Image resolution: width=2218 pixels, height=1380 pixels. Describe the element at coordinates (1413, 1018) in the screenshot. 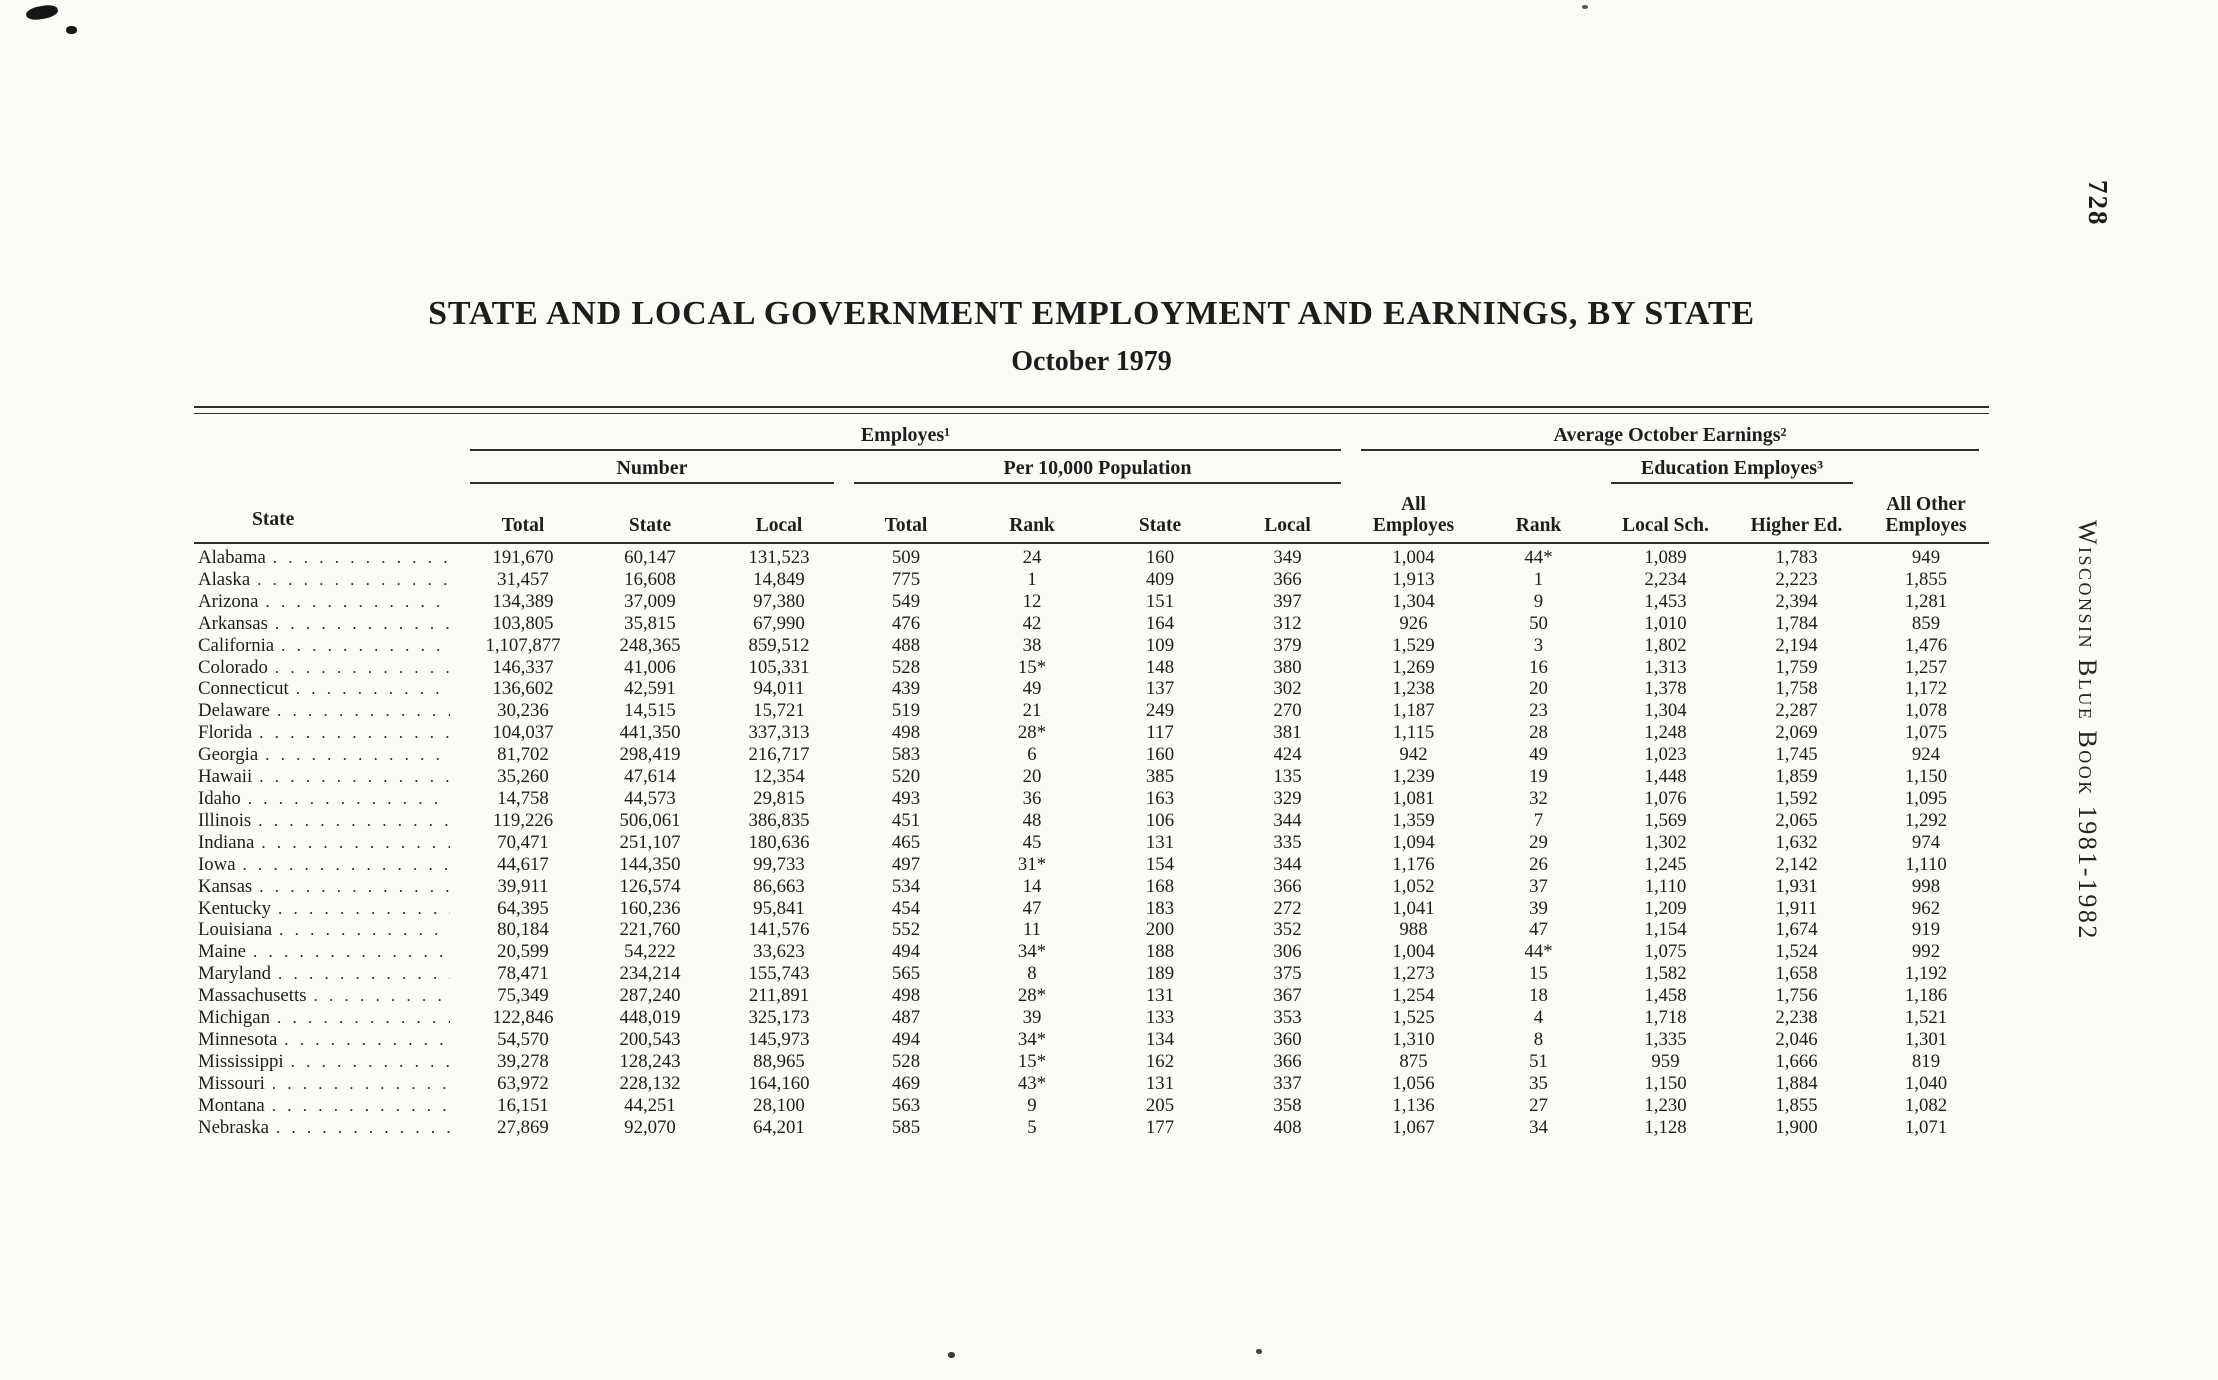

I see `cell-e_all: 1,525` at that location.